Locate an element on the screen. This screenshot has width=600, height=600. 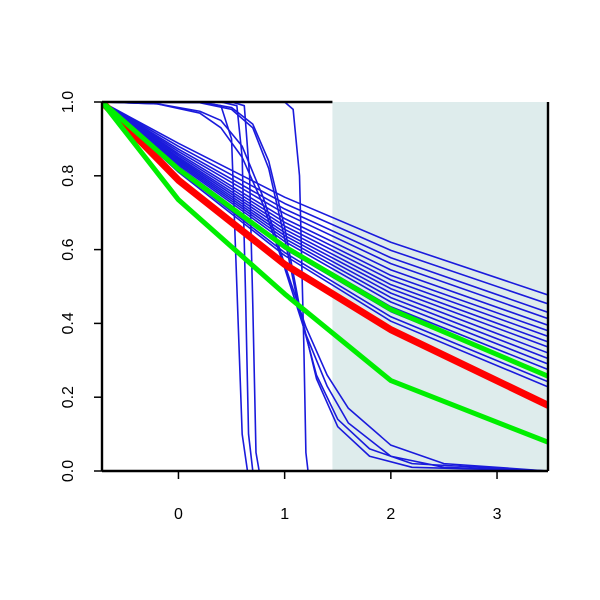
y-tick-label: 0.4 is located at coordinates (68, 323).